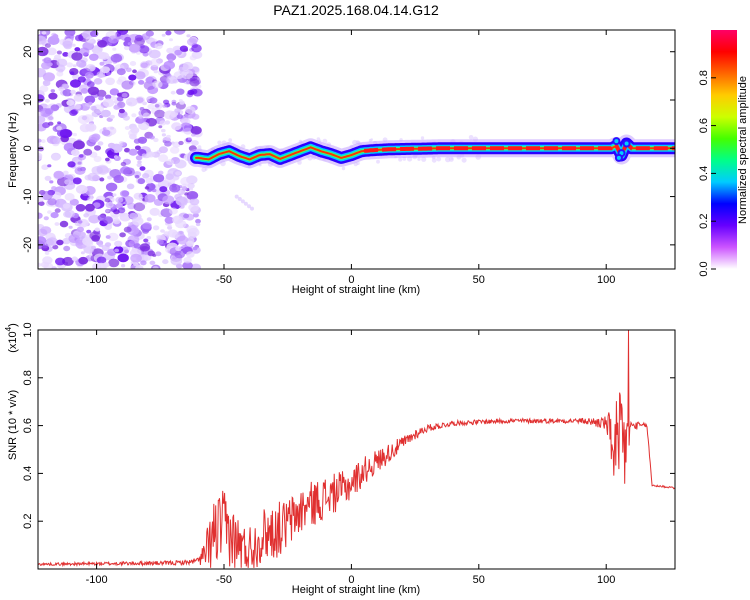 This screenshot has width=750, height=600. I want to click on colorbar-tick-label: 0.4, so click(704, 173).